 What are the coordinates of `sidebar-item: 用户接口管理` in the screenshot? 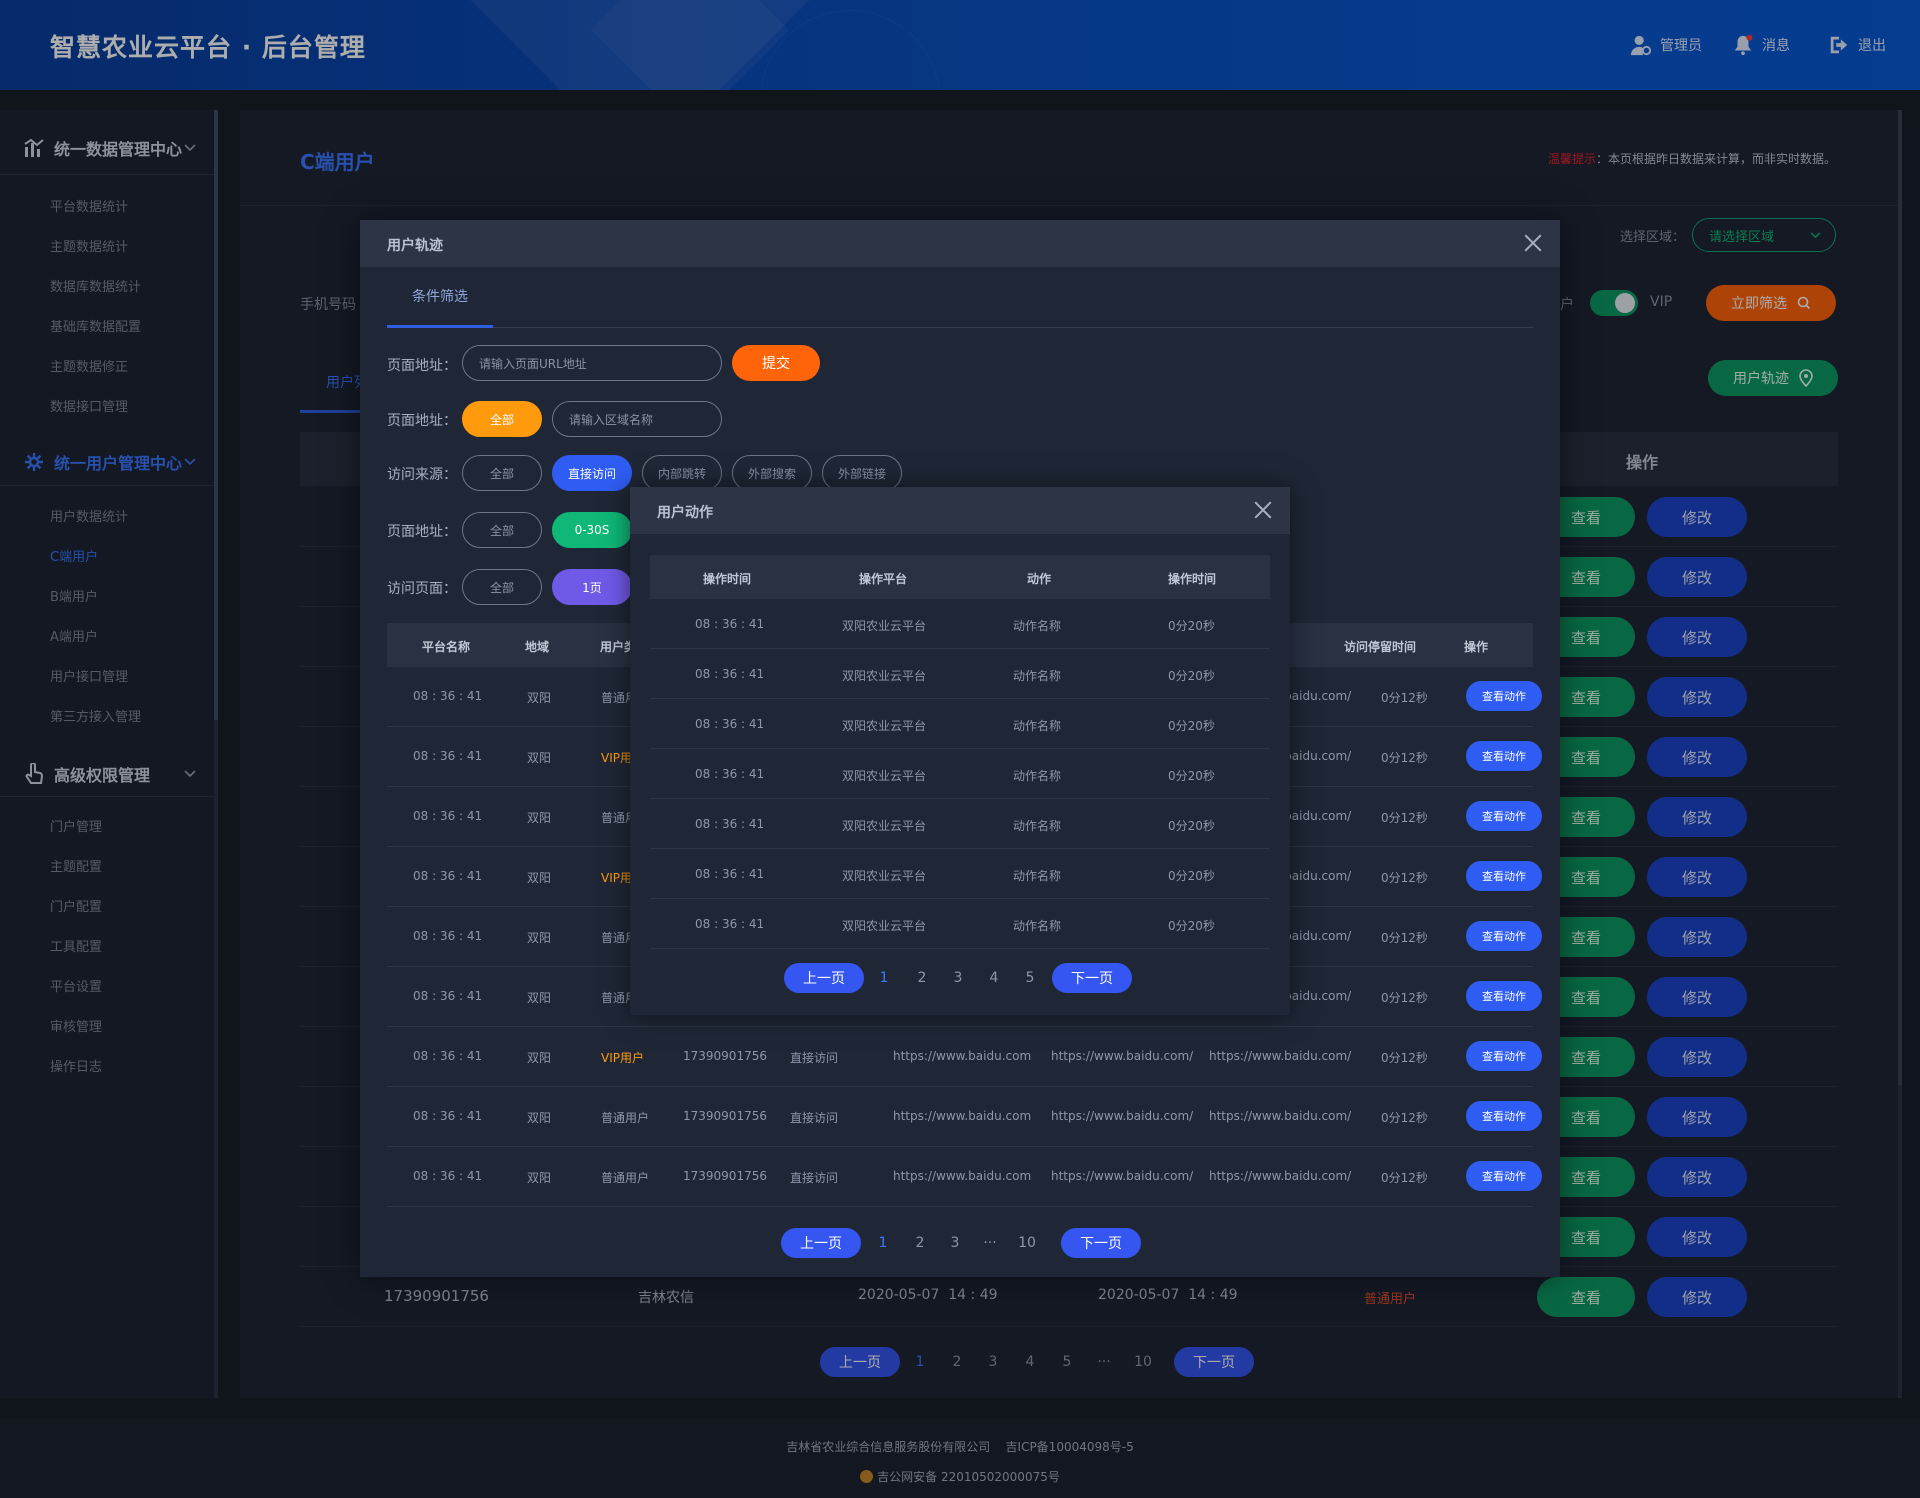 It's located at (89, 677).